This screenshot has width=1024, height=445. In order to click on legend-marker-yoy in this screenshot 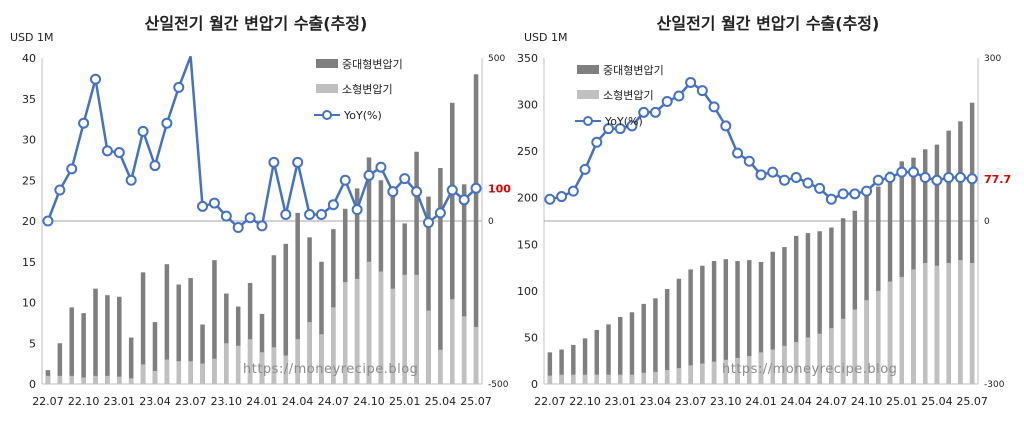, I will do `click(588, 121)`.